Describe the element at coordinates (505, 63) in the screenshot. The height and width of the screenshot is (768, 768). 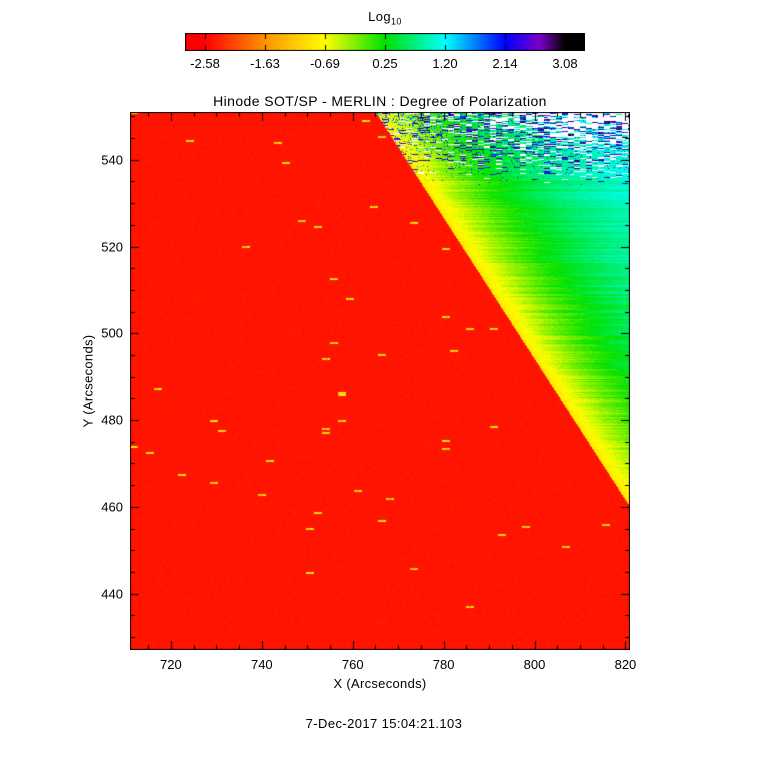
I see `colorbar-tick-label: 2.14` at that location.